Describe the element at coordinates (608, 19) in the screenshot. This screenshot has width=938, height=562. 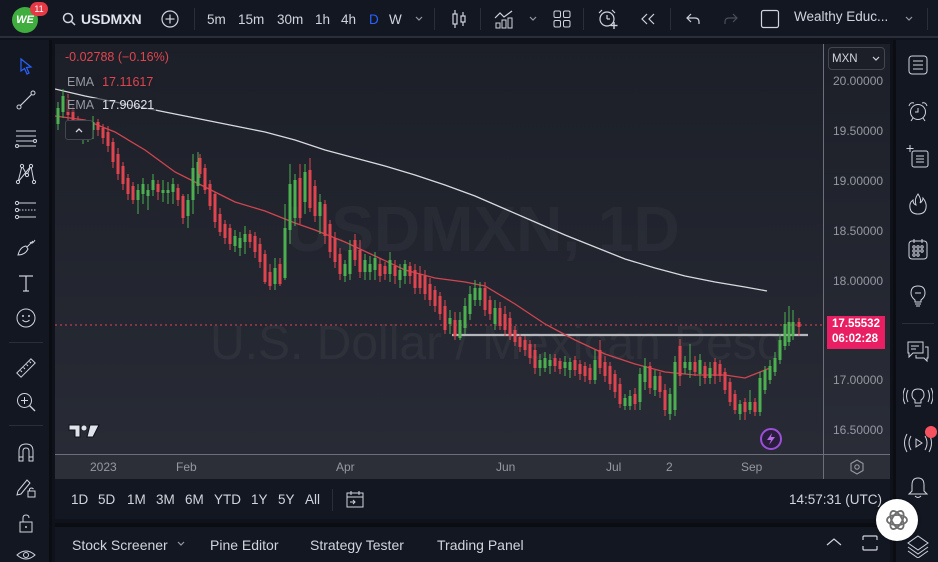
I see `create-alert-button` at that location.